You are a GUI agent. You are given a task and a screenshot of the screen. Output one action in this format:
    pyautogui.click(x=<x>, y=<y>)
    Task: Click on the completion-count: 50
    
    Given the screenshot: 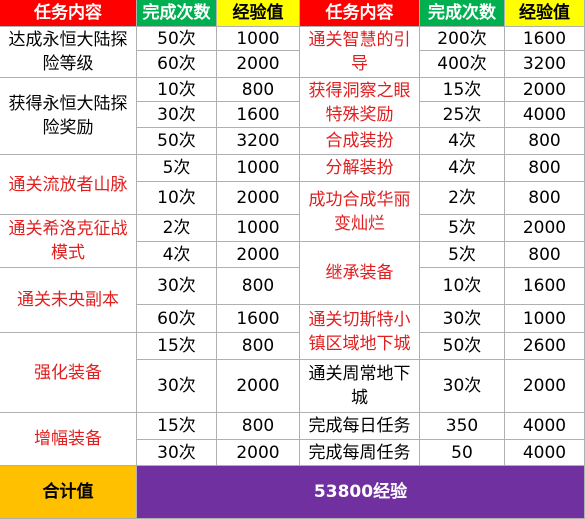 What is the action you would take?
    pyautogui.click(x=462, y=453)
    